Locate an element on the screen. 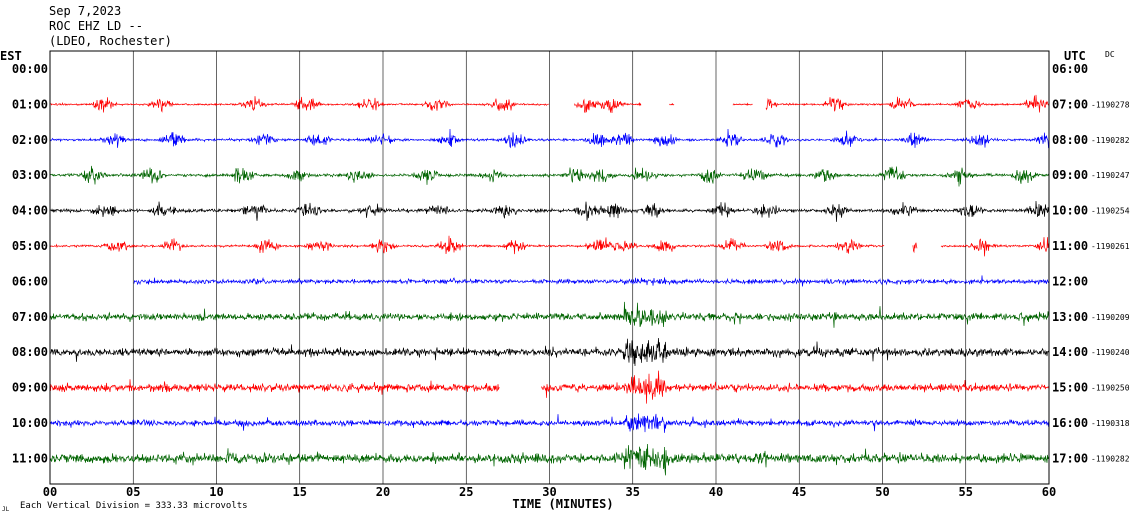 This screenshot has height=519, width=1130. est-time-label: 00:00 is located at coordinates (30, 69).